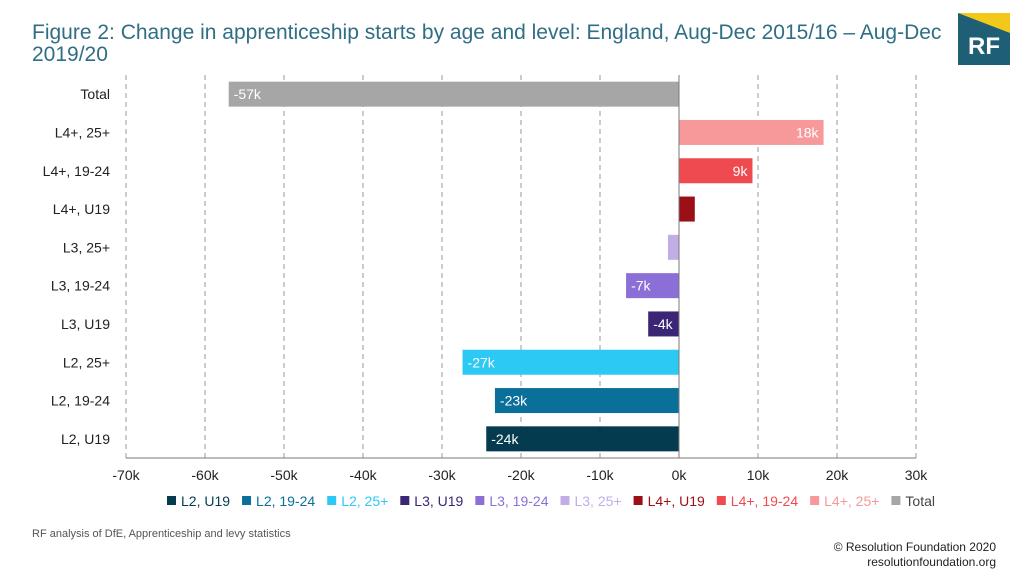 The height and width of the screenshot is (576, 1024). What do you see at coordinates (838, 475) in the screenshot?
I see `x-tick-label: 20k` at bounding box center [838, 475].